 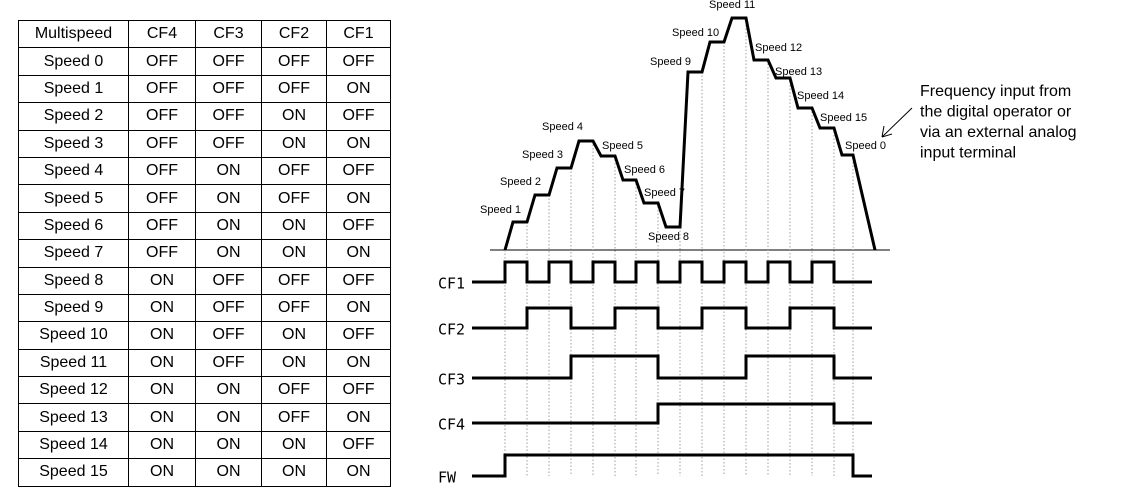 I want to click on signal-label: CF3, so click(x=451, y=380).